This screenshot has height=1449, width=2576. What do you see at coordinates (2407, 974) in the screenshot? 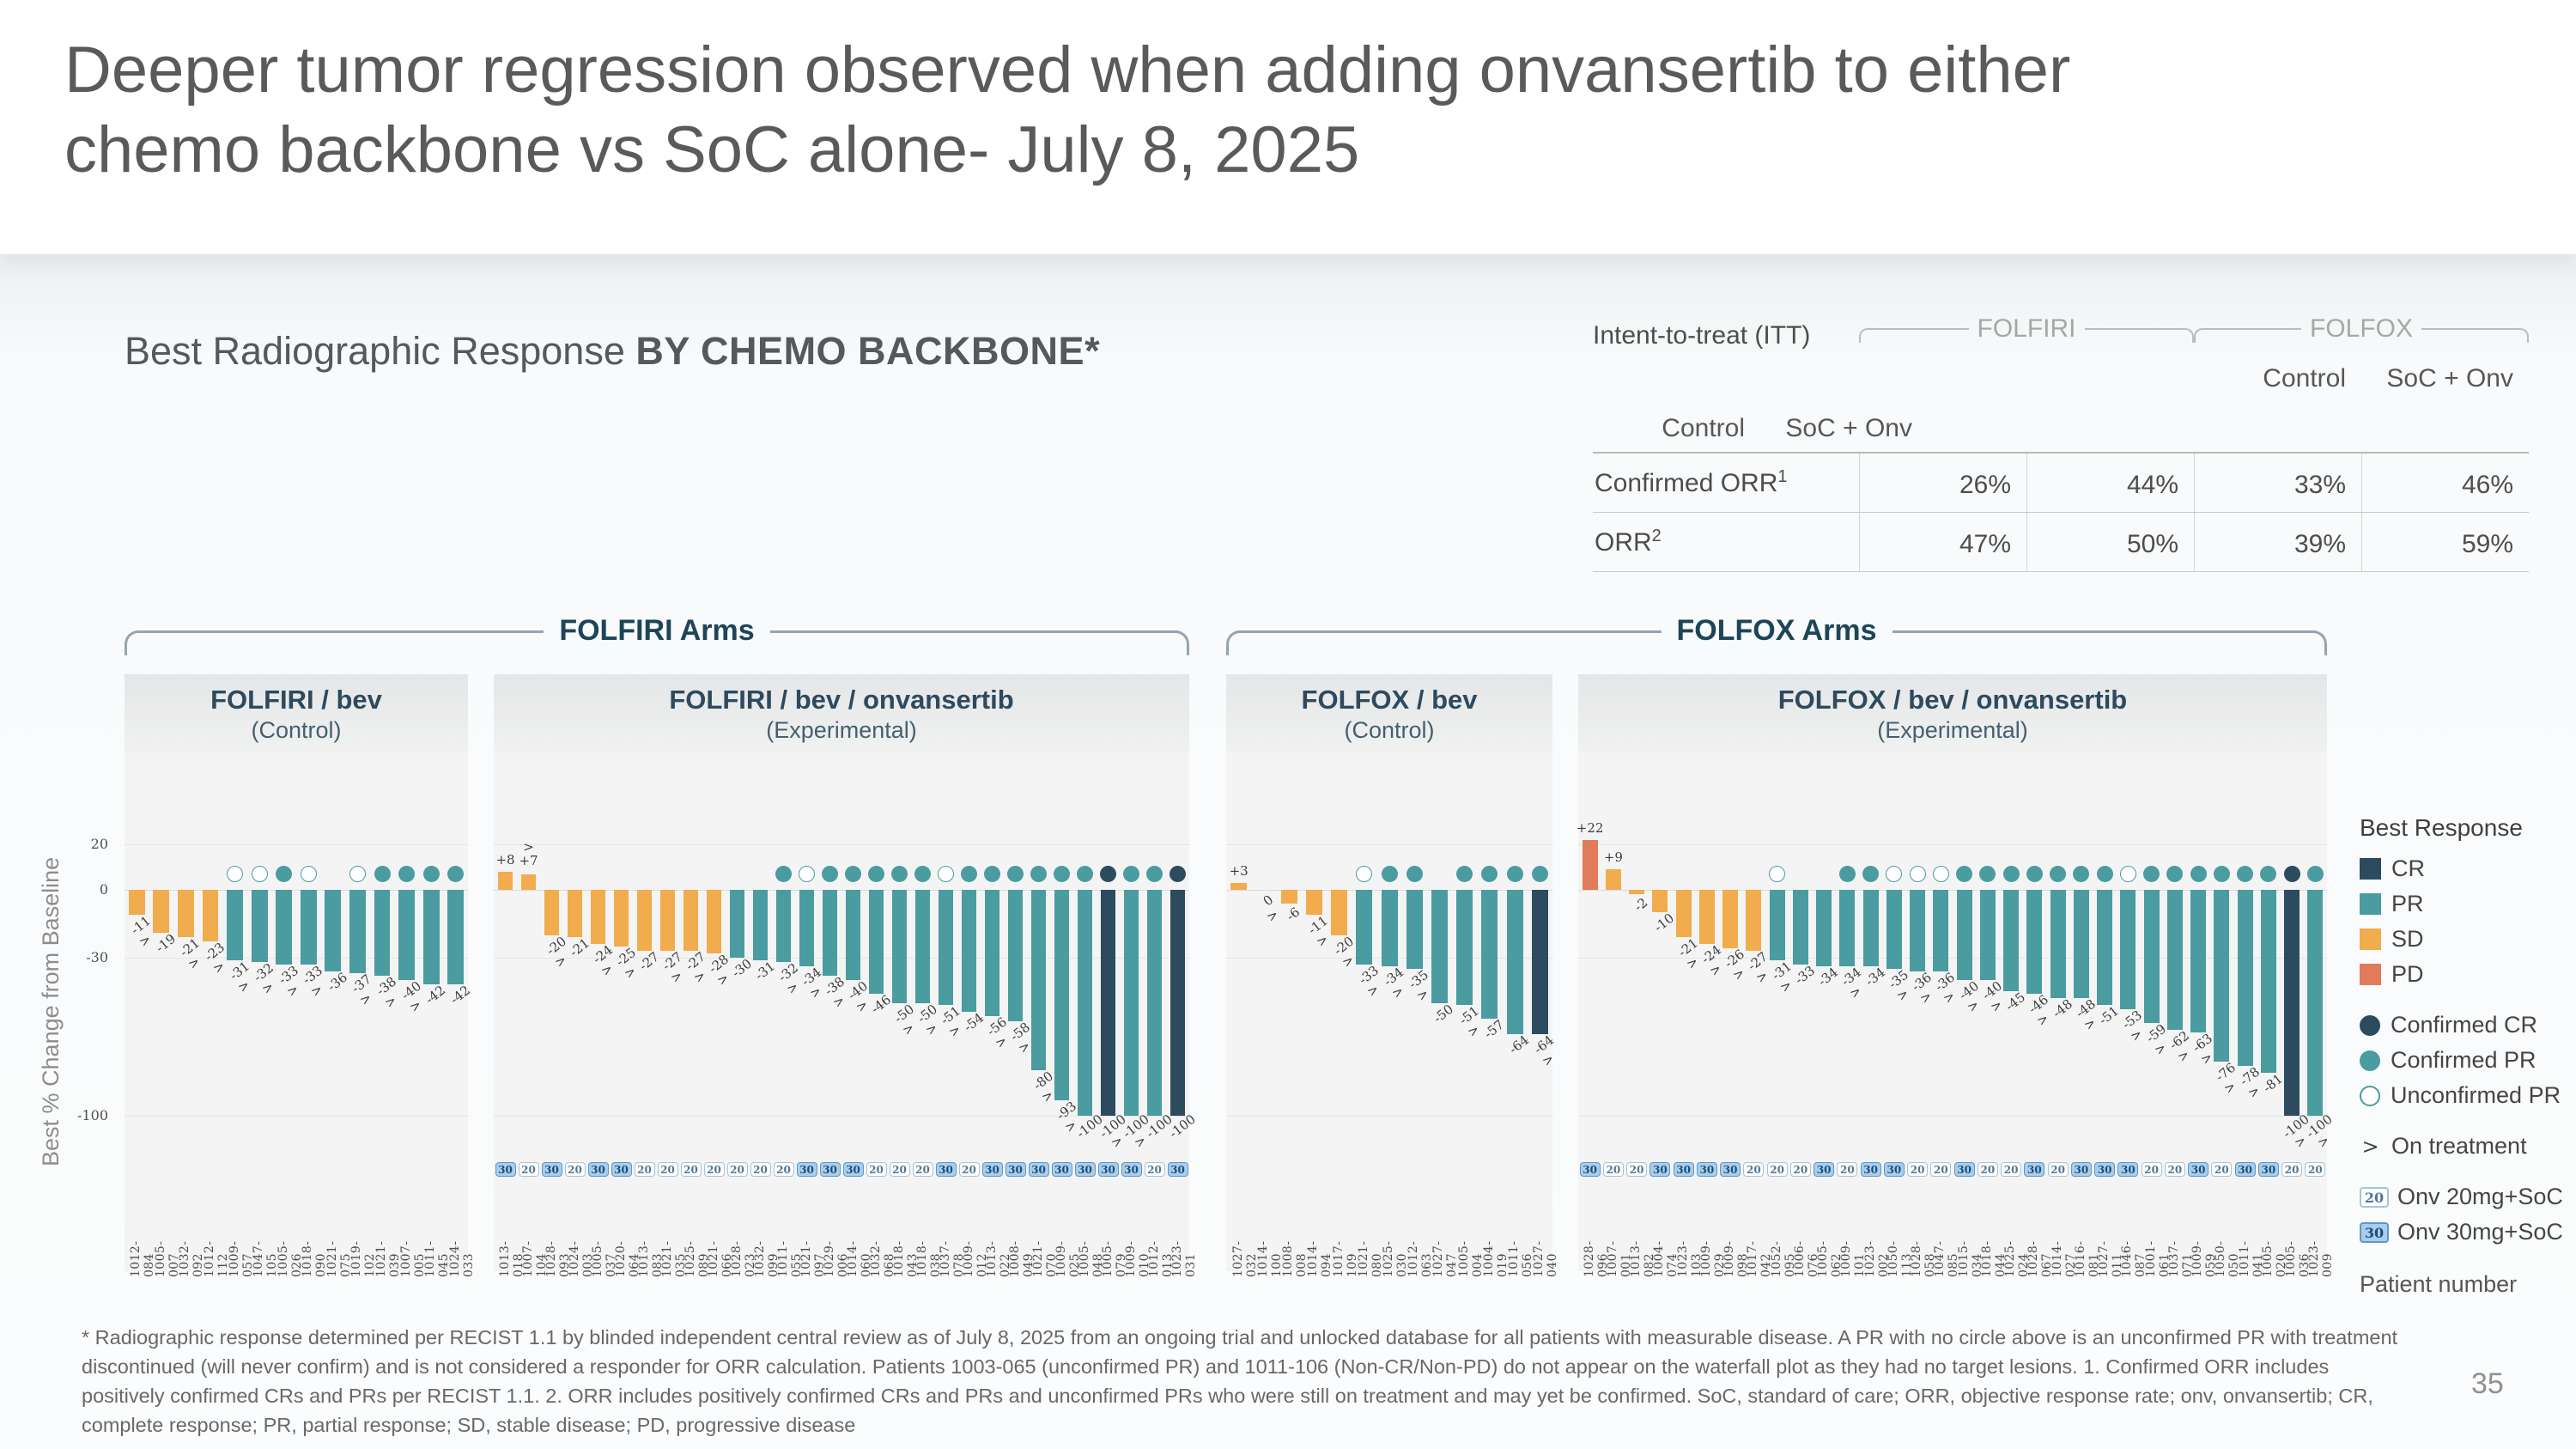
I see `legend-item-label: PD` at bounding box center [2407, 974].